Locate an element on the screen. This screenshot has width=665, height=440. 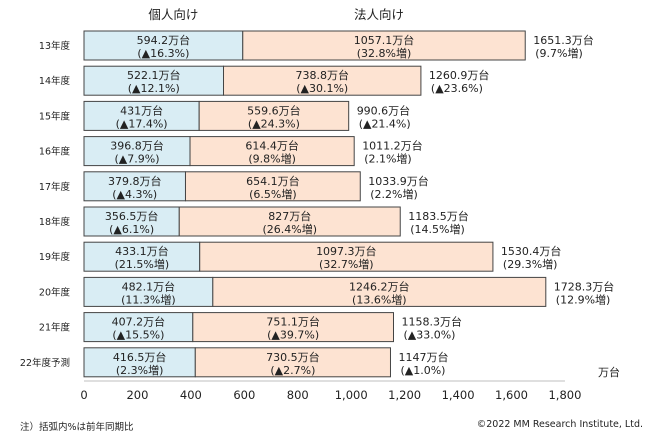
category-label: 19年度 is located at coordinates (55, 257).